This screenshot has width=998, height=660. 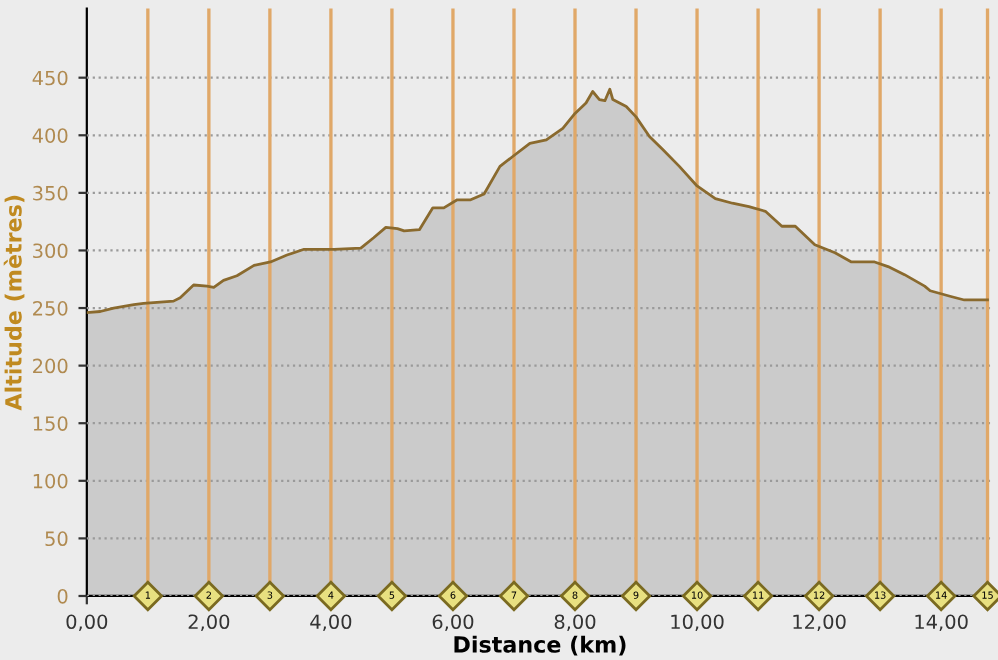 I want to click on x-tick-label: 10,00, so click(x=697, y=623).